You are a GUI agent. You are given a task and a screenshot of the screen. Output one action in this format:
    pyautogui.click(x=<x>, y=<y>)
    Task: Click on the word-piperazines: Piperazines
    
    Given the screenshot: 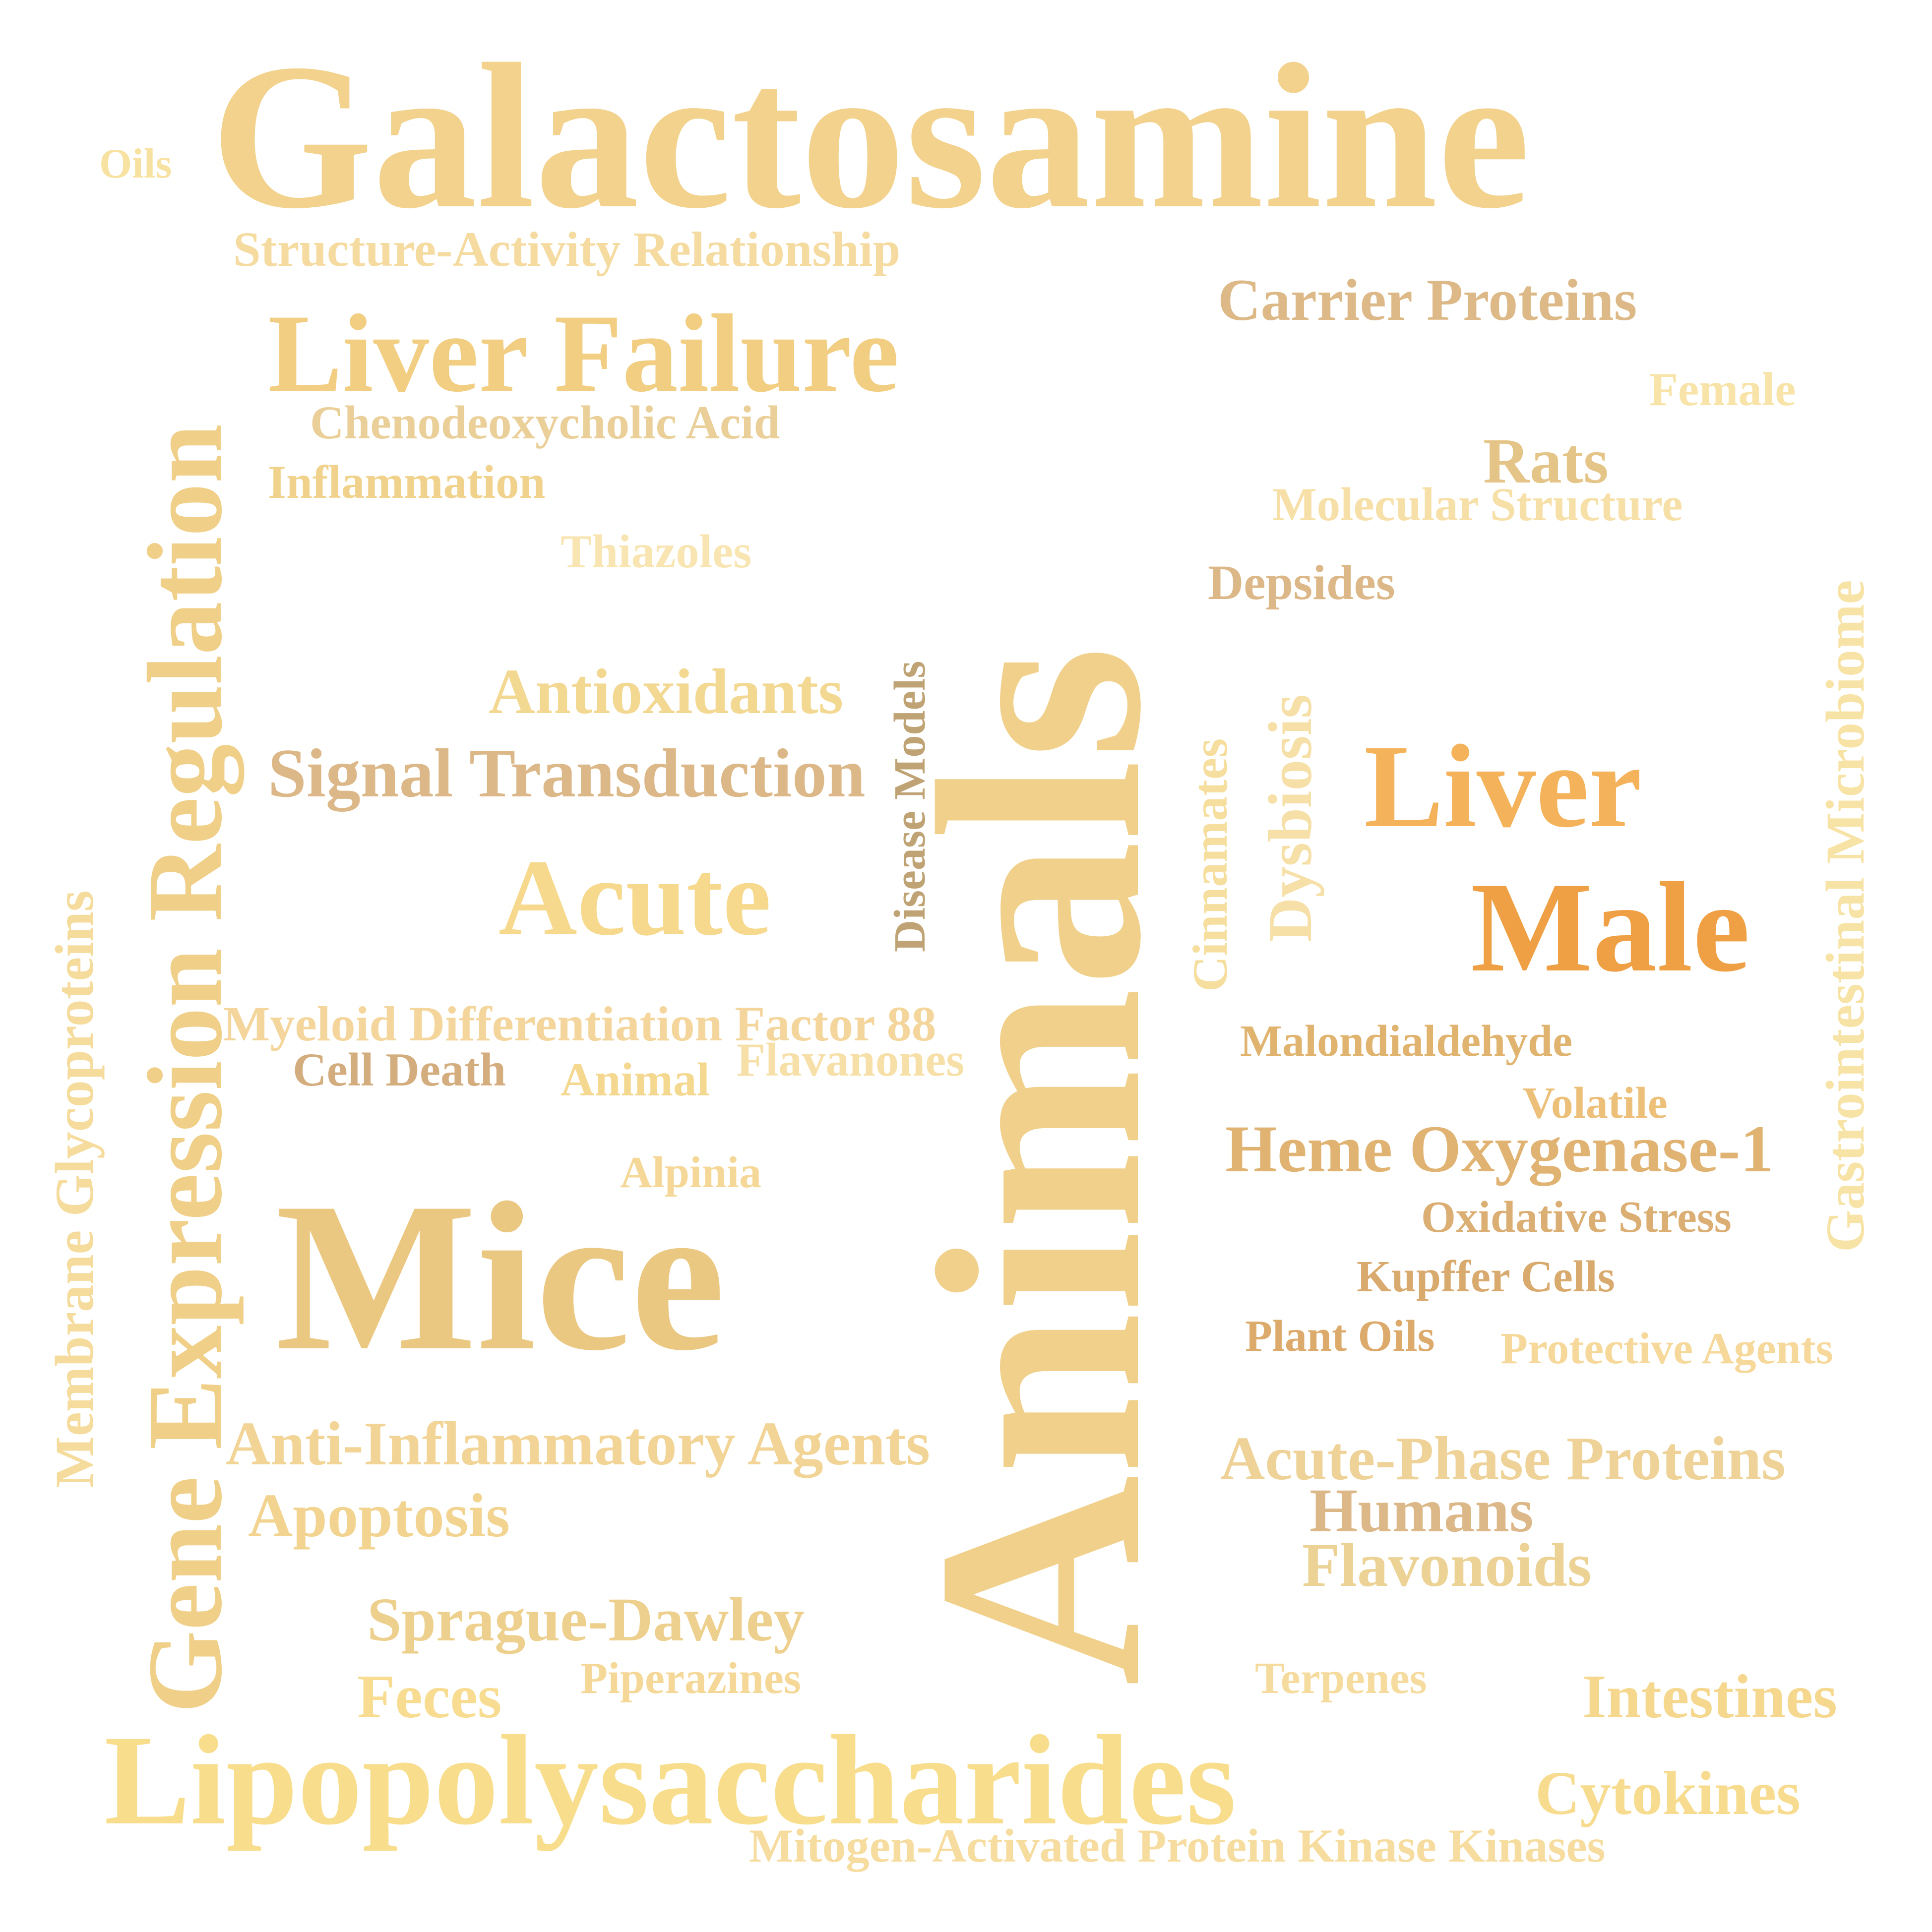 What is the action you would take?
    pyautogui.click(x=690, y=1678)
    